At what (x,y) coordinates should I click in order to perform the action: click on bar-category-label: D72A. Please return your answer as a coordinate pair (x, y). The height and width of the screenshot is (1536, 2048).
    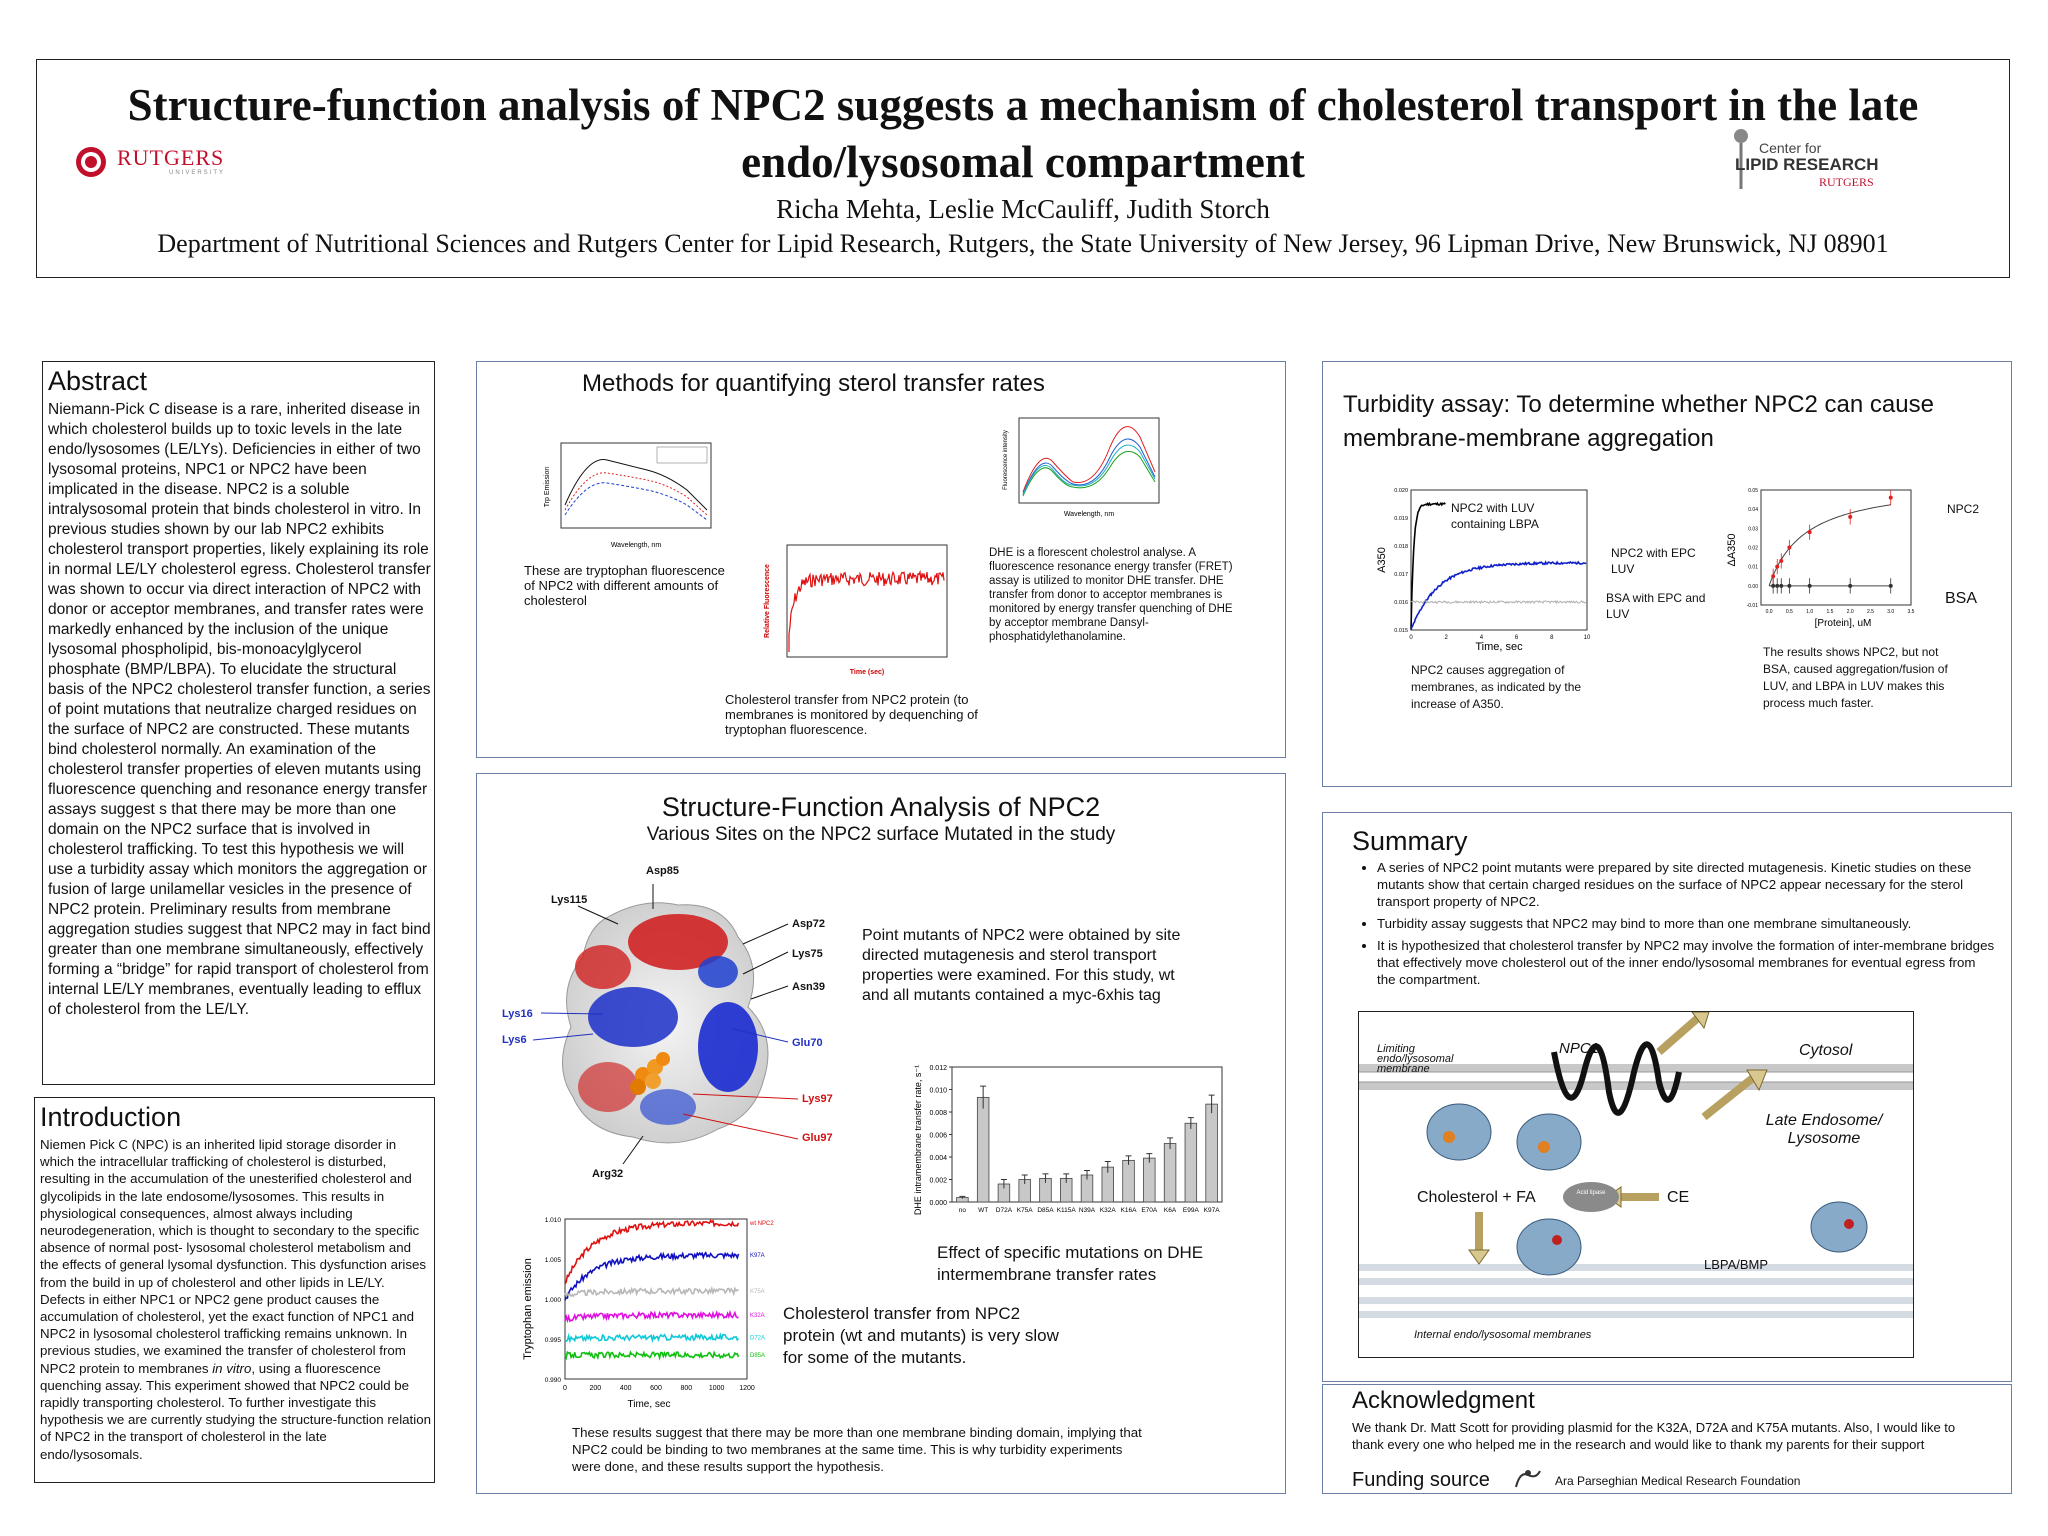
    Looking at the image, I should click on (1004, 1210).